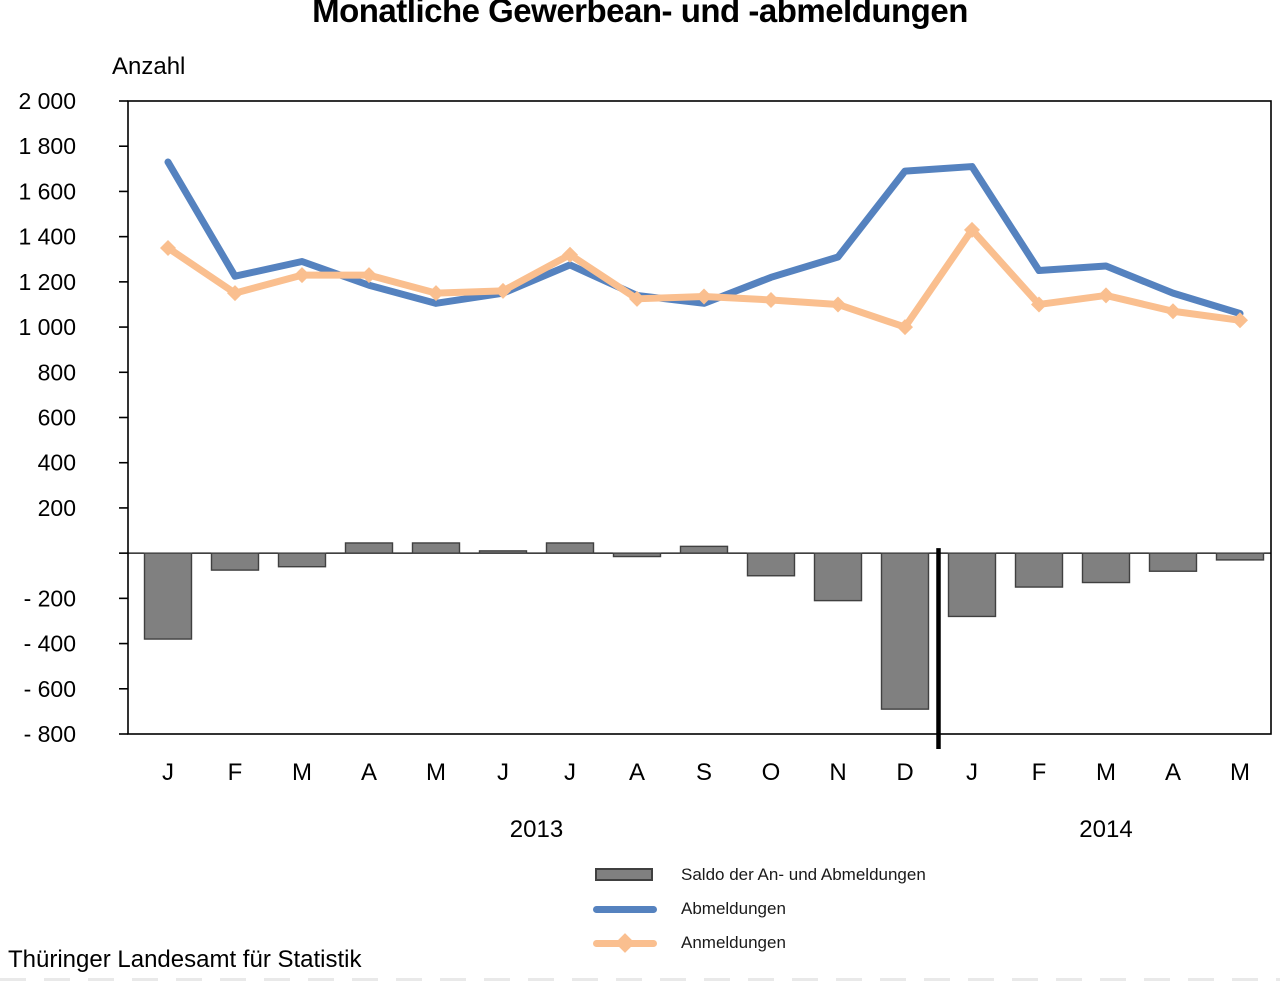  What do you see at coordinates (704, 278) in the screenshot?
I see `anmeldungen-line` at bounding box center [704, 278].